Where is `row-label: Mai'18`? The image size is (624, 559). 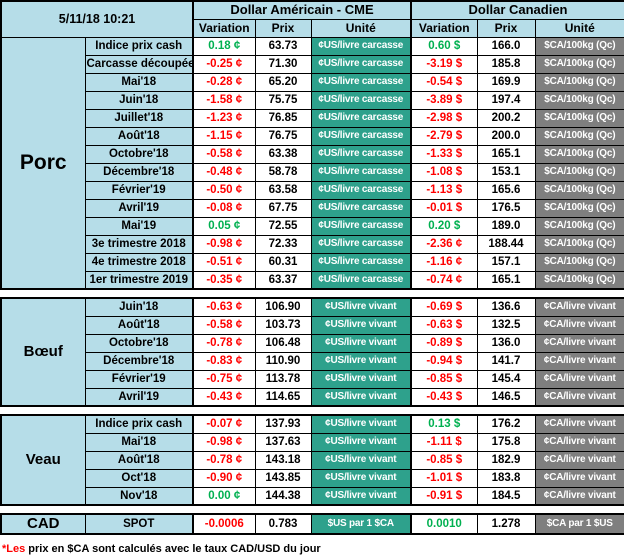
row-label: Mai'18 is located at coordinates (139, 442).